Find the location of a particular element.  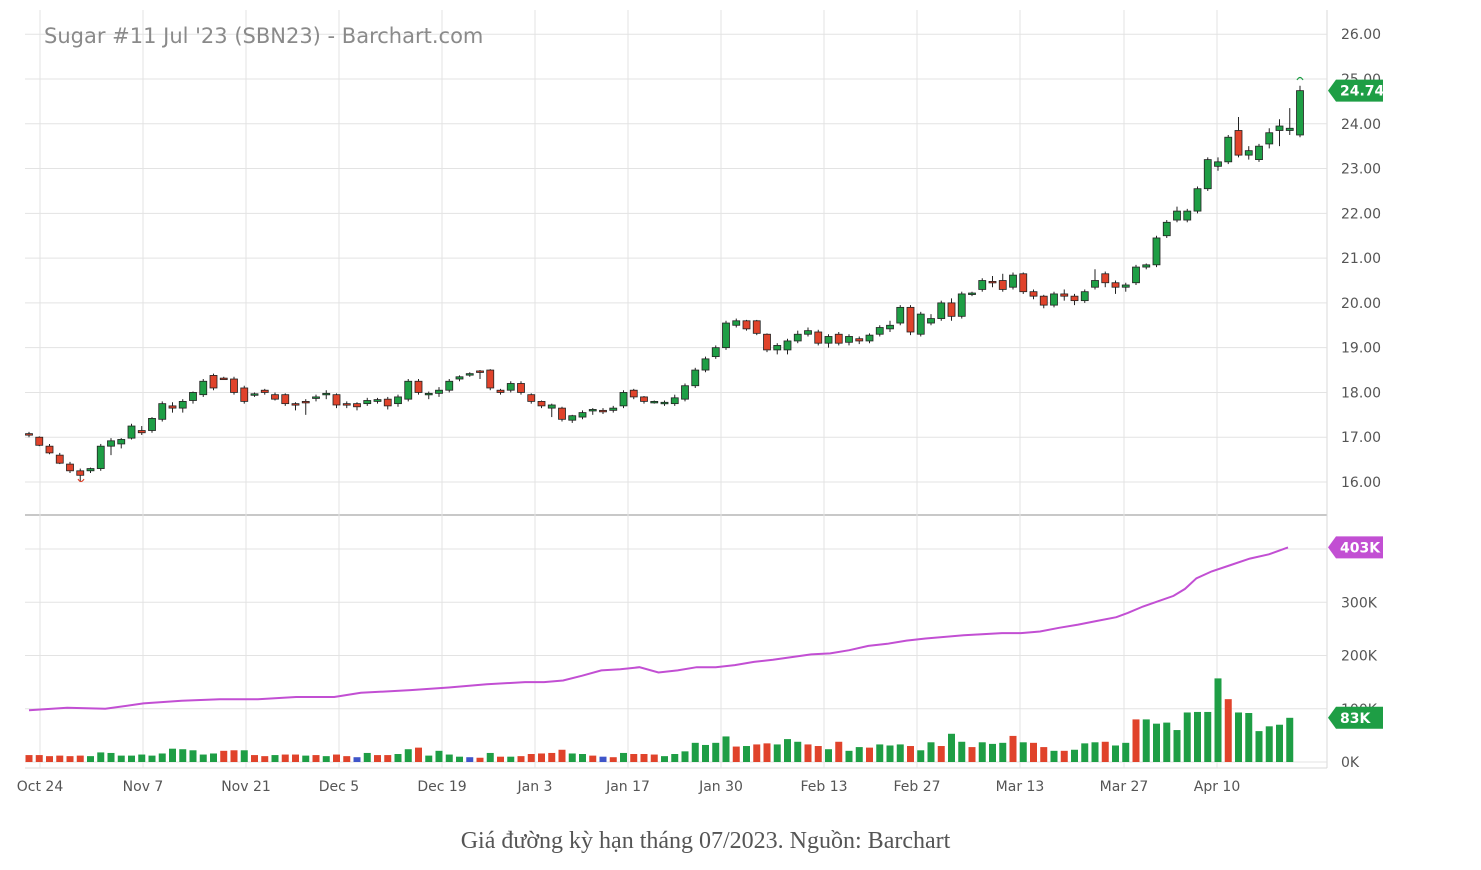

time-tick-label: Mar 13 is located at coordinates (1020, 787).